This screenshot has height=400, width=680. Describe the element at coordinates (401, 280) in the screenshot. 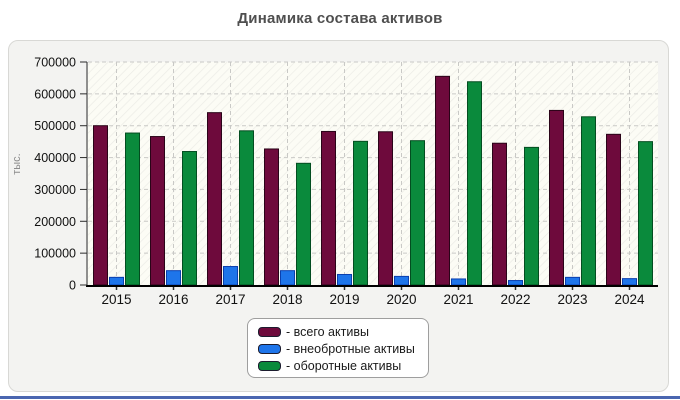

I see `bar-noncurrent-2020` at that location.